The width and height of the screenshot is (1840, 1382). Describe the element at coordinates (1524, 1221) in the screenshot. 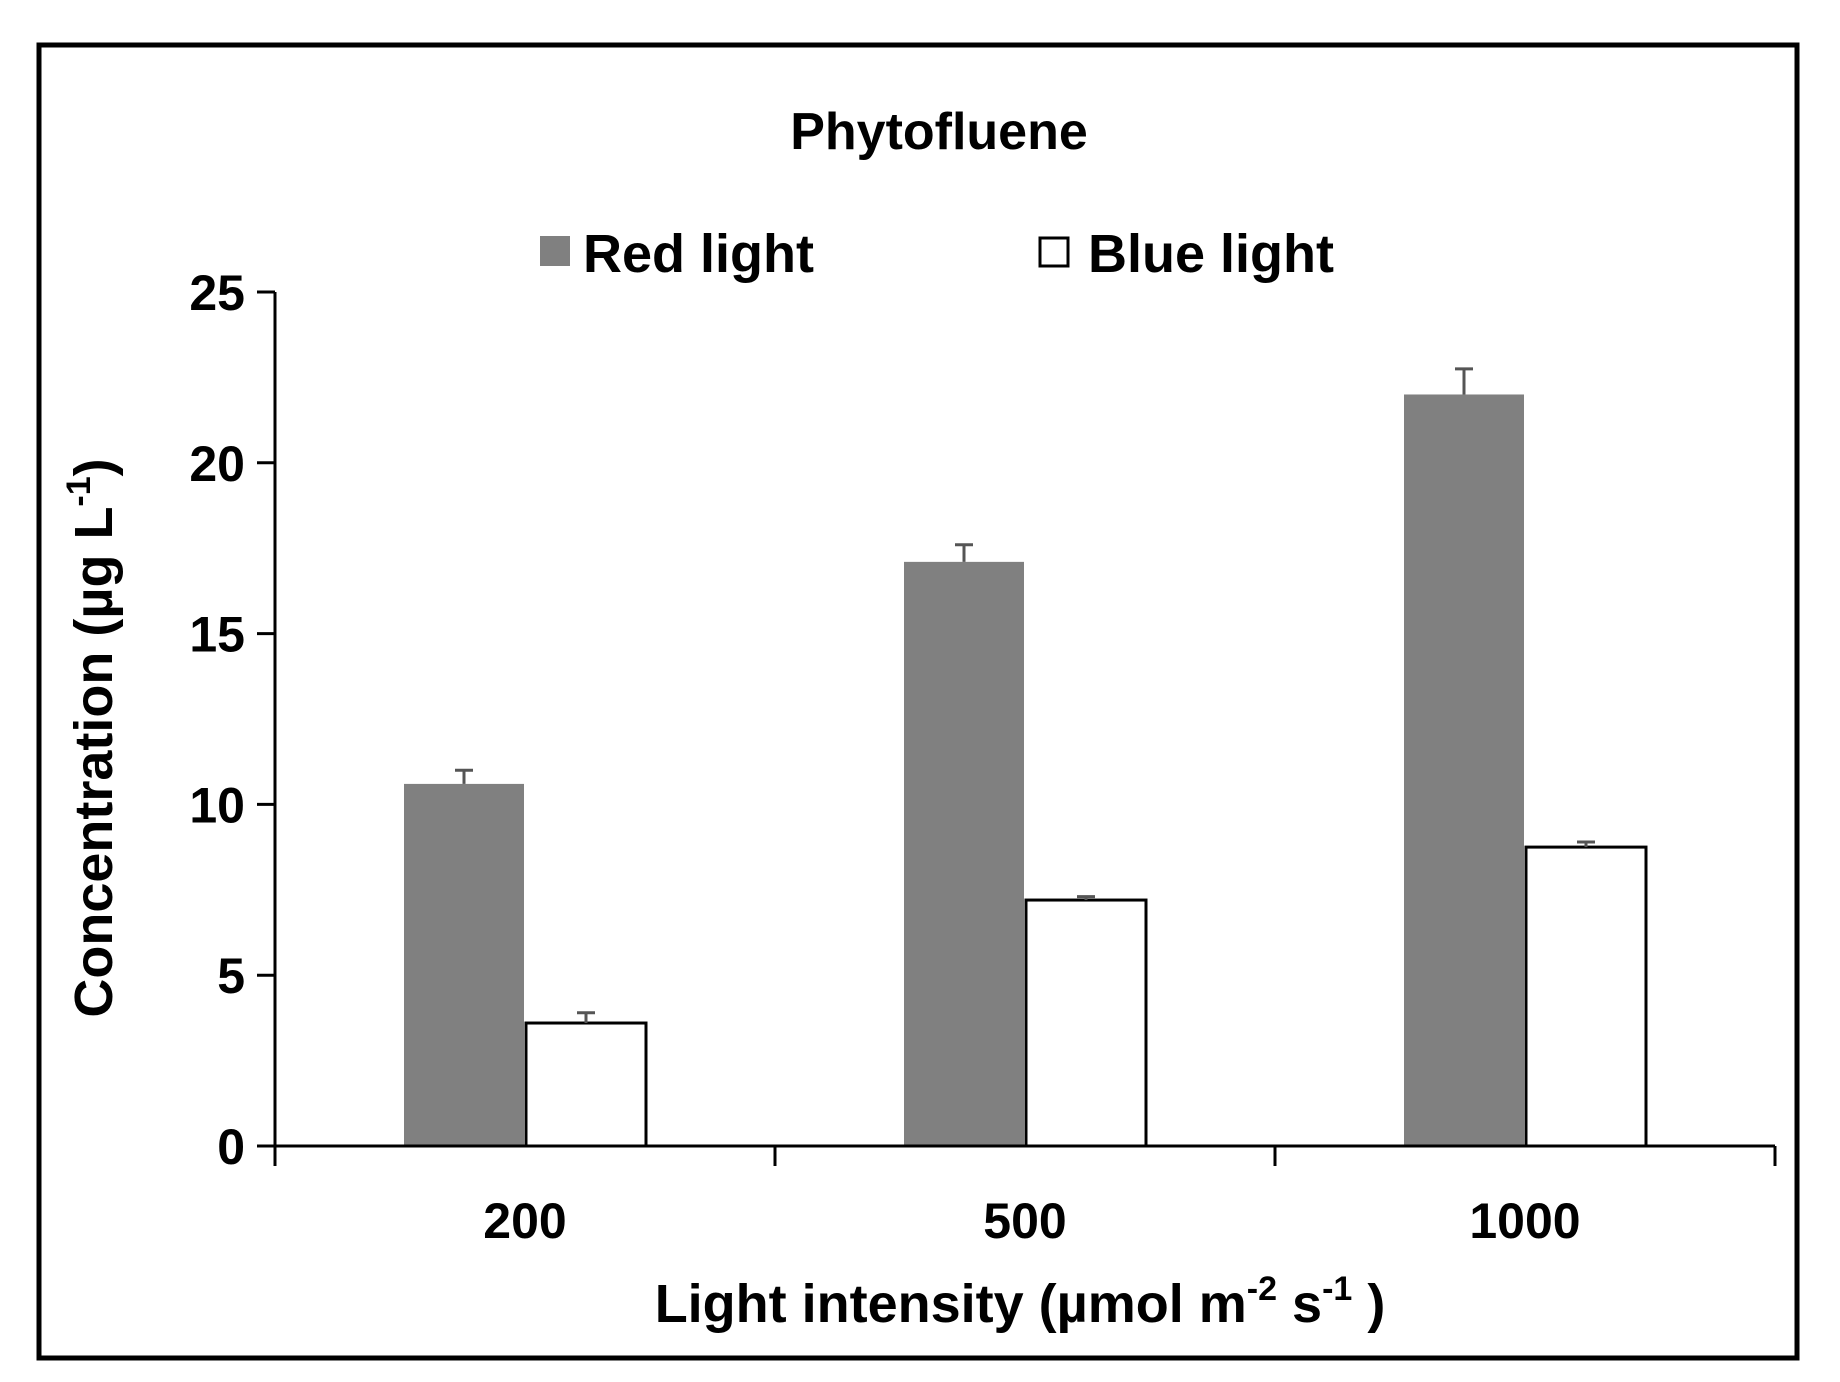

I see `x-tick-label: 1000` at that location.